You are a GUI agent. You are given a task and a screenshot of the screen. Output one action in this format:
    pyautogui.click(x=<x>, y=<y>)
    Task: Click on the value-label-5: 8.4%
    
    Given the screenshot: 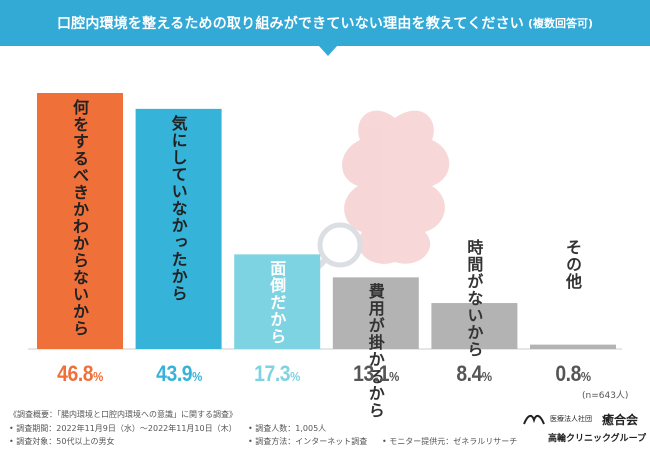 What is the action you would take?
    pyautogui.click(x=474, y=374)
    